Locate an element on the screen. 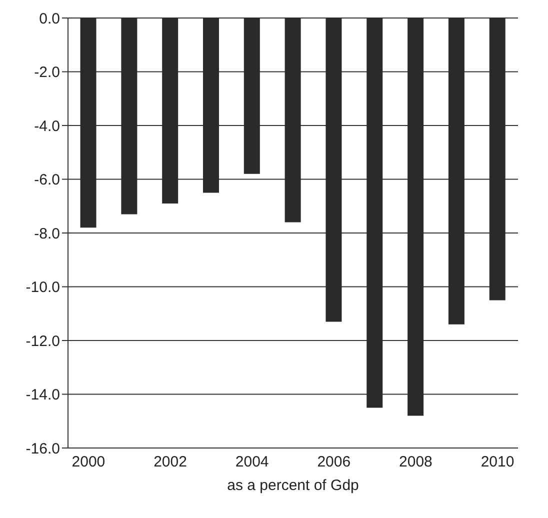 The height and width of the screenshot is (518, 548). x-tick-label: 2010 is located at coordinates (497, 462).